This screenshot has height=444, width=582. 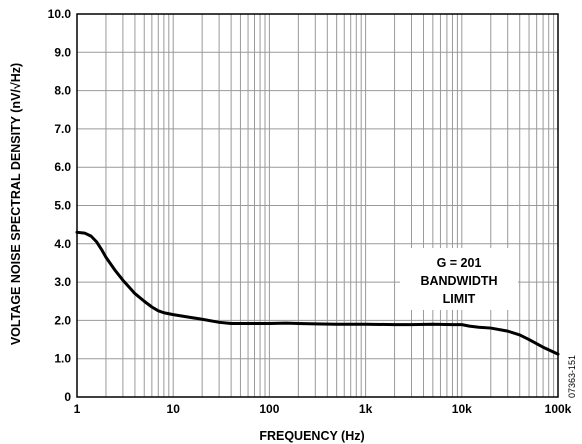 I want to click on y-tick-label: 7.0, so click(x=62, y=129).